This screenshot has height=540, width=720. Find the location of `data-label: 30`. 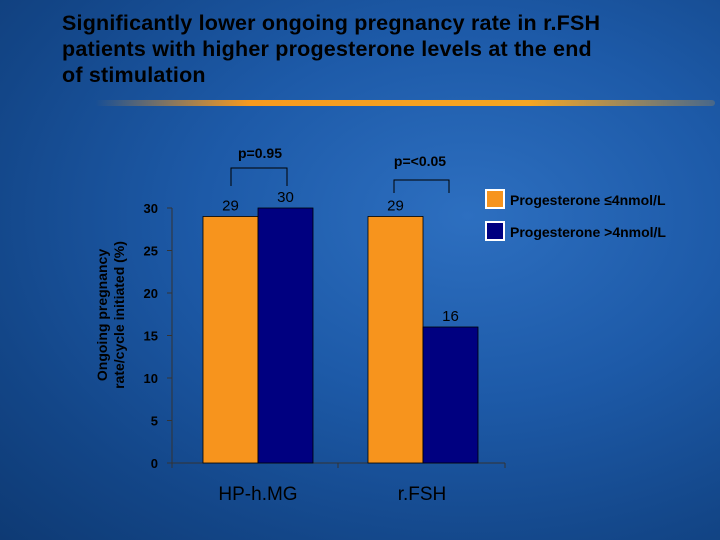

data-label: 30 is located at coordinates (285, 197).